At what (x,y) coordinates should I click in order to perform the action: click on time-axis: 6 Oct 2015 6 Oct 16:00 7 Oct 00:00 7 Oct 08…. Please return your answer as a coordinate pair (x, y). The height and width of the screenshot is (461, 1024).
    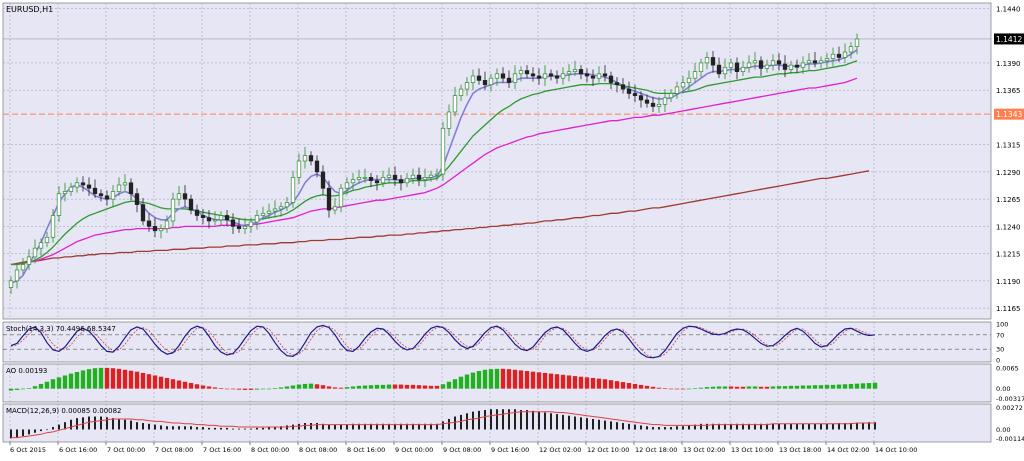
    Looking at the image, I should click on (463, 448).